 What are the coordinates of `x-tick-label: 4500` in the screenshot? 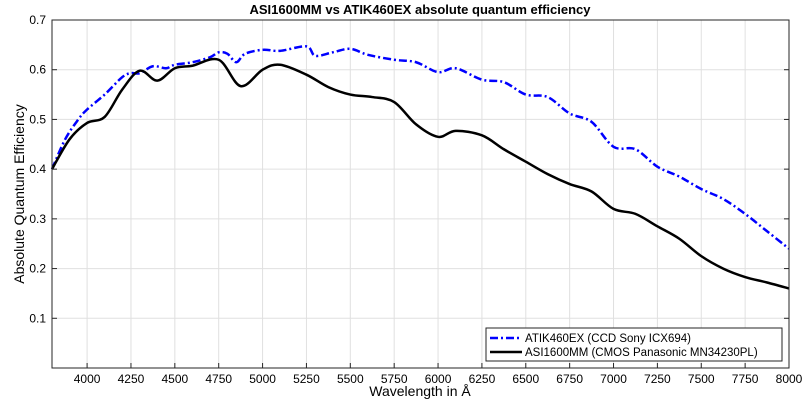 It's located at (174, 379).